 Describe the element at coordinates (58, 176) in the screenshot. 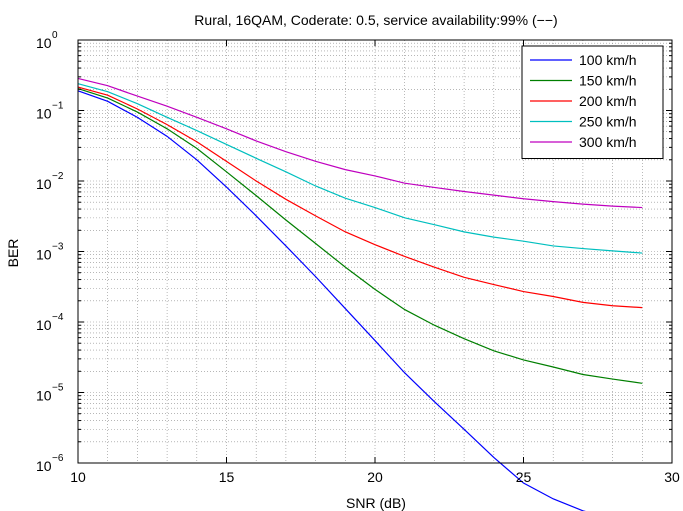

I see `y-tick-exponent: −2` at that location.